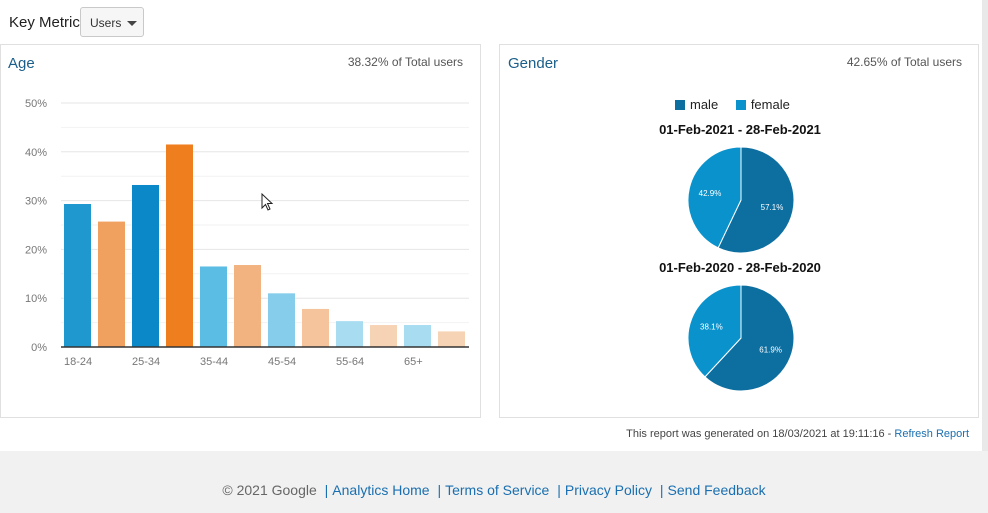 This screenshot has height=513, width=988. I want to click on y-tick-label: 0%, so click(39, 348).